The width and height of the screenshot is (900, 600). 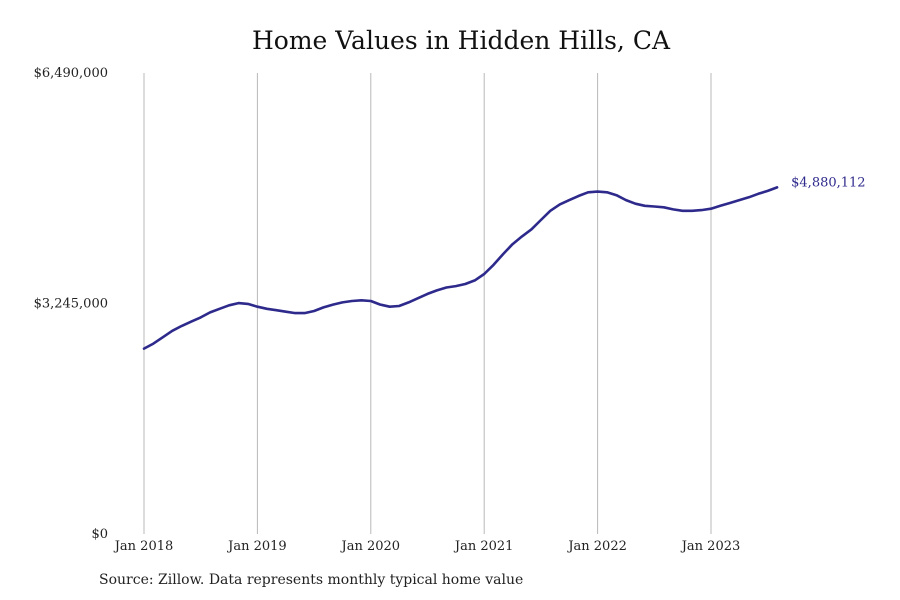 I want to click on x-tick-label: Jan 2020, so click(x=370, y=546).